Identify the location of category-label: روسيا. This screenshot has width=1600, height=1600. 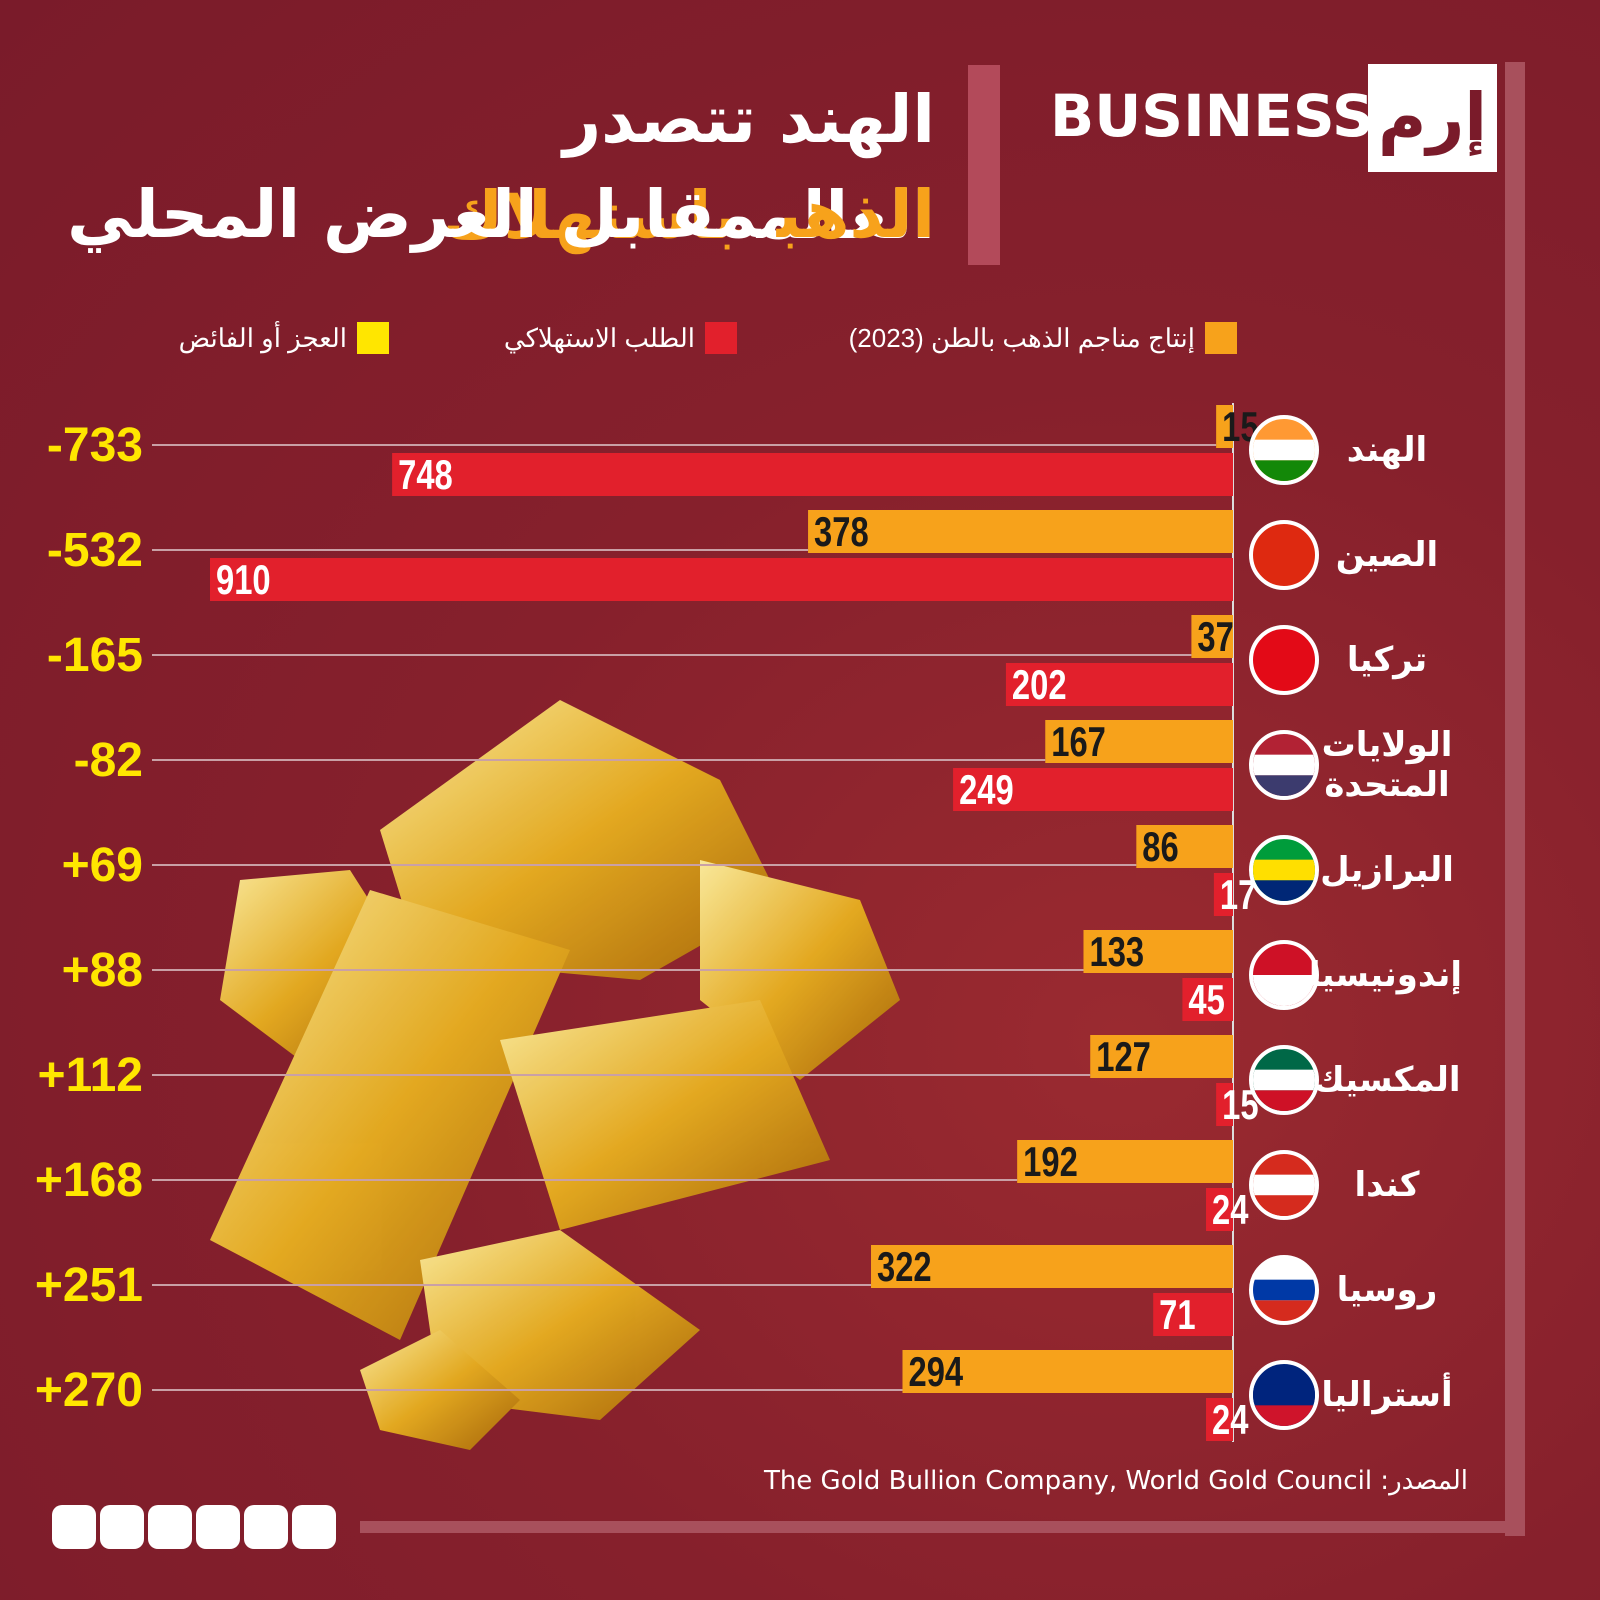
(1387, 1290).